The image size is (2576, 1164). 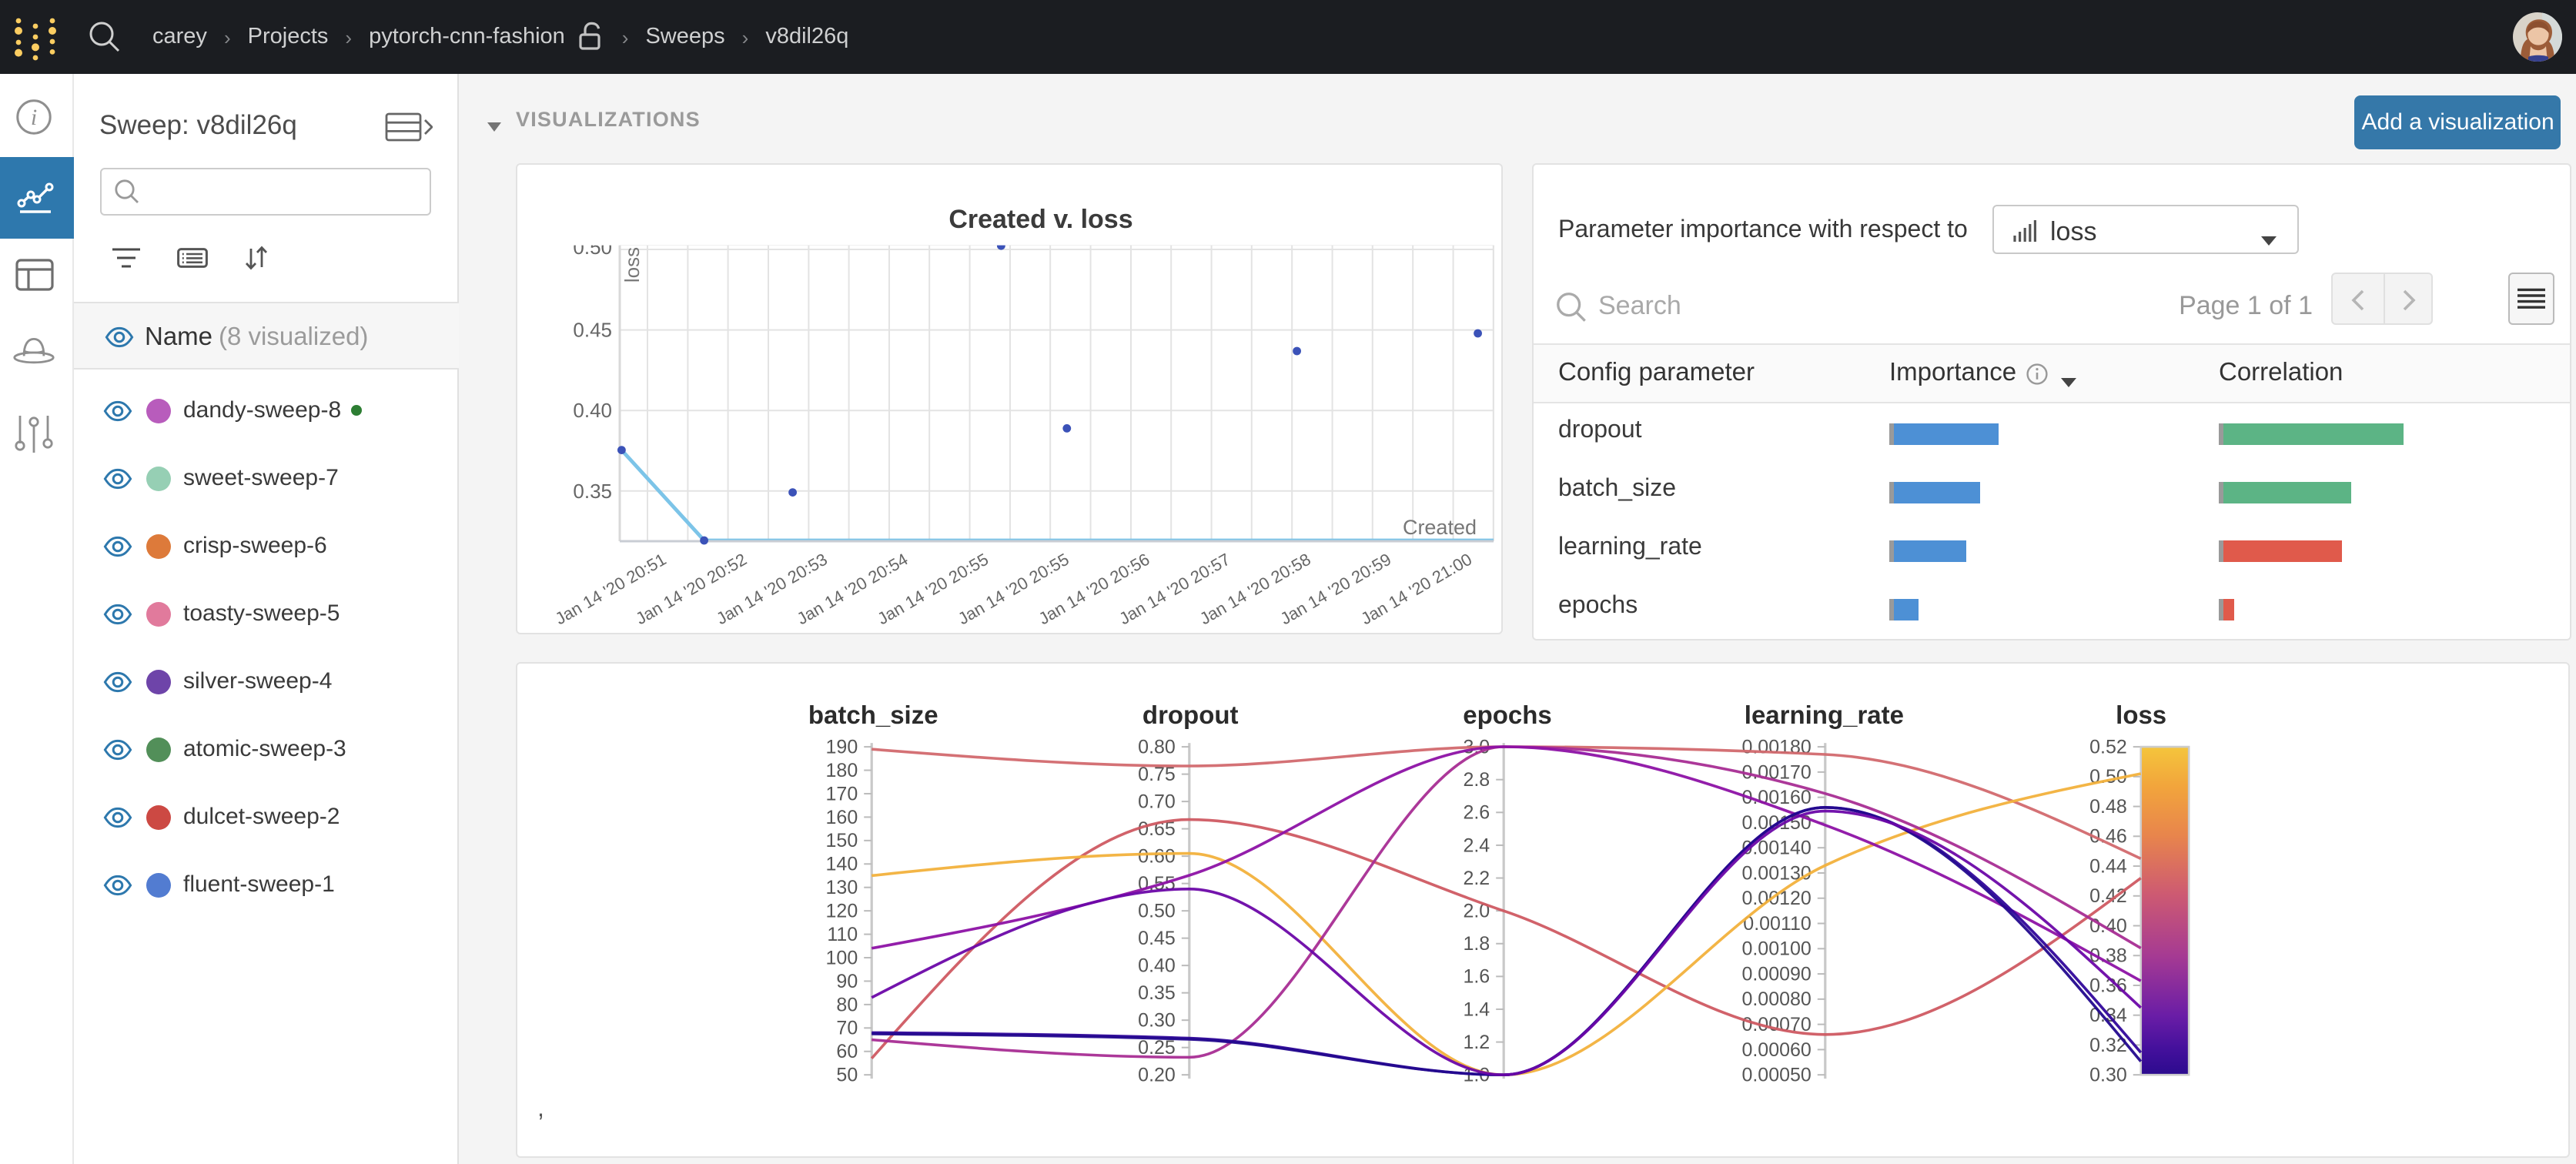 What do you see at coordinates (841, 842) in the screenshot?
I see `svg-text: 150` at bounding box center [841, 842].